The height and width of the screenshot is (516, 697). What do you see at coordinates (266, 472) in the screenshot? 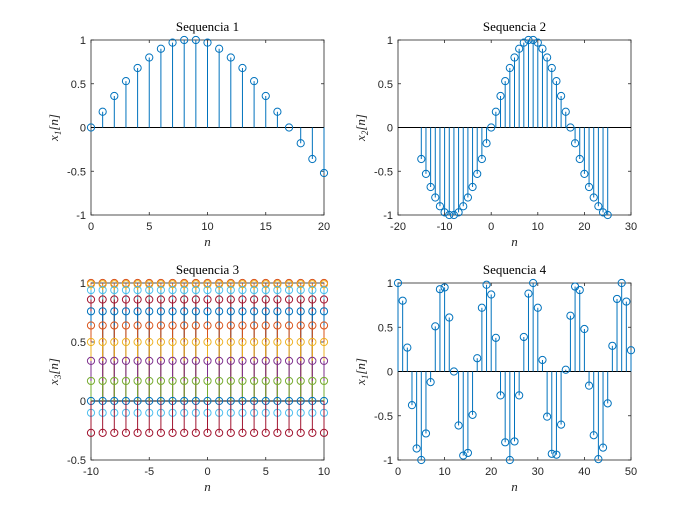
I see `x-tick-label: 5` at bounding box center [266, 472].